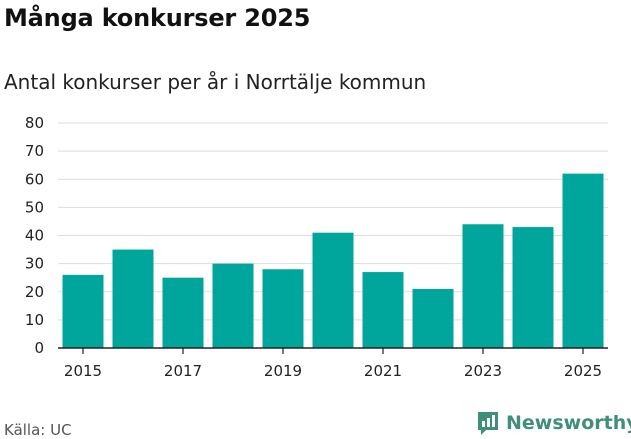 The width and height of the screenshot is (631, 439). Describe the element at coordinates (483, 371) in the screenshot. I see `x-tick-label: 2023` at that location.